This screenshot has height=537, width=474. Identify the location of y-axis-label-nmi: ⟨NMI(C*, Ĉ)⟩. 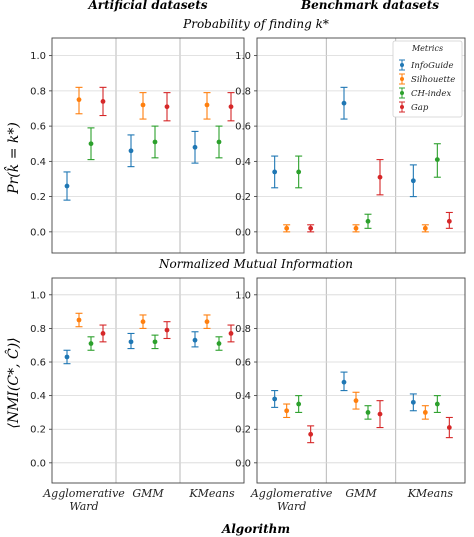
(13, 382).